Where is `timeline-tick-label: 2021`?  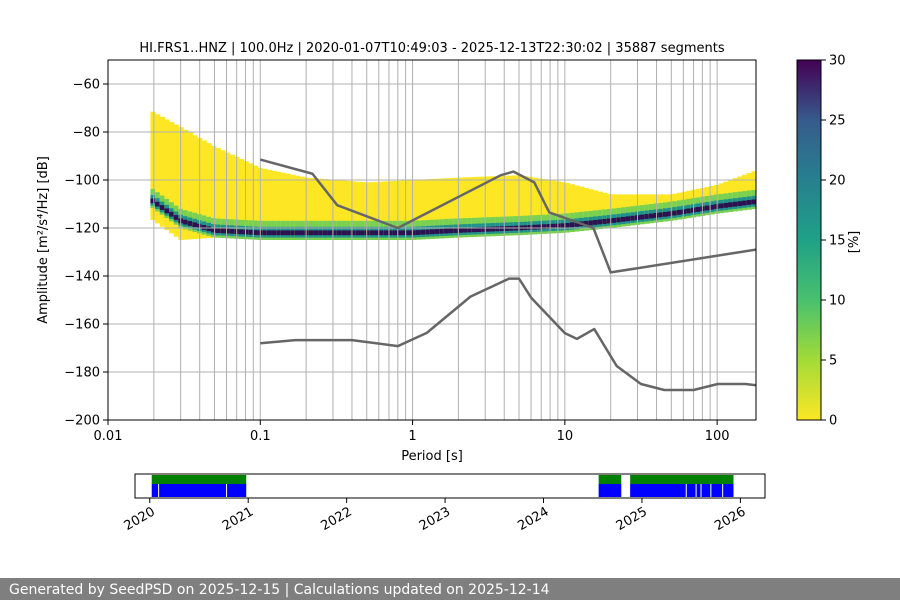 timeline-tick-label: 2021 is located at coordinates (238, 519).